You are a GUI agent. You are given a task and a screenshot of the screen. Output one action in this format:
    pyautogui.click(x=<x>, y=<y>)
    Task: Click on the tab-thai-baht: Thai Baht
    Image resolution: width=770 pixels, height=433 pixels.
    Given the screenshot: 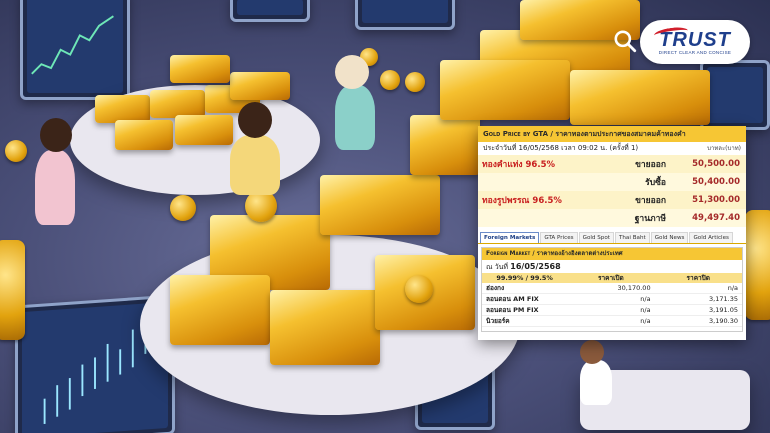 What is the action you would take?
    pyautogui.click(x=632, y=237)
    